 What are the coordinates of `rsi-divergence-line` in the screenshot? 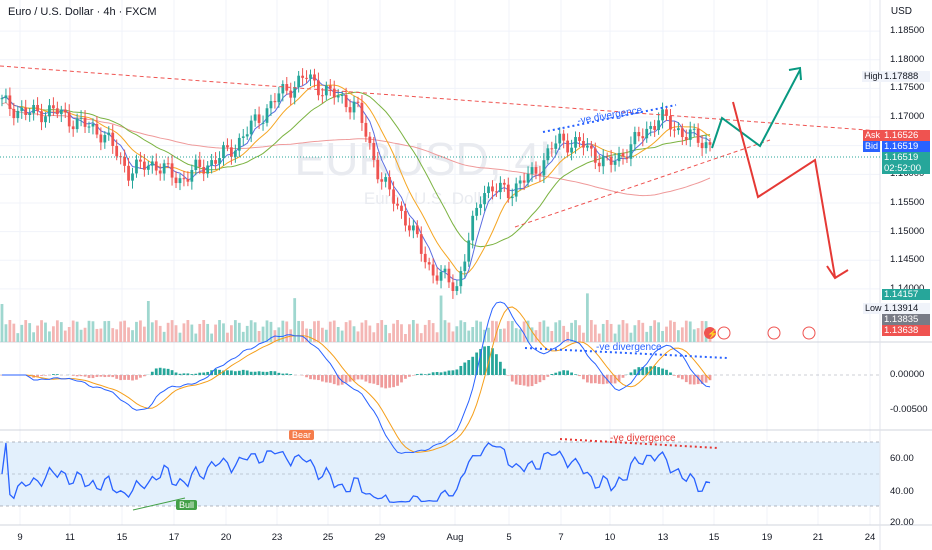 It's located at (639, 443).